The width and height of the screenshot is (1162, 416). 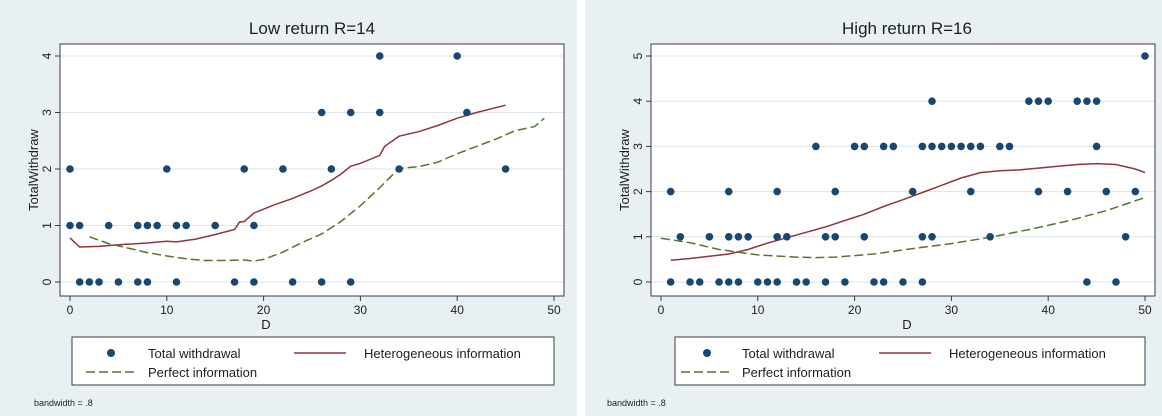 What do you see at coordinates (47, 55) in the screenshot?
I see `y-tick-label: 4` at bounding box center [47, 55].